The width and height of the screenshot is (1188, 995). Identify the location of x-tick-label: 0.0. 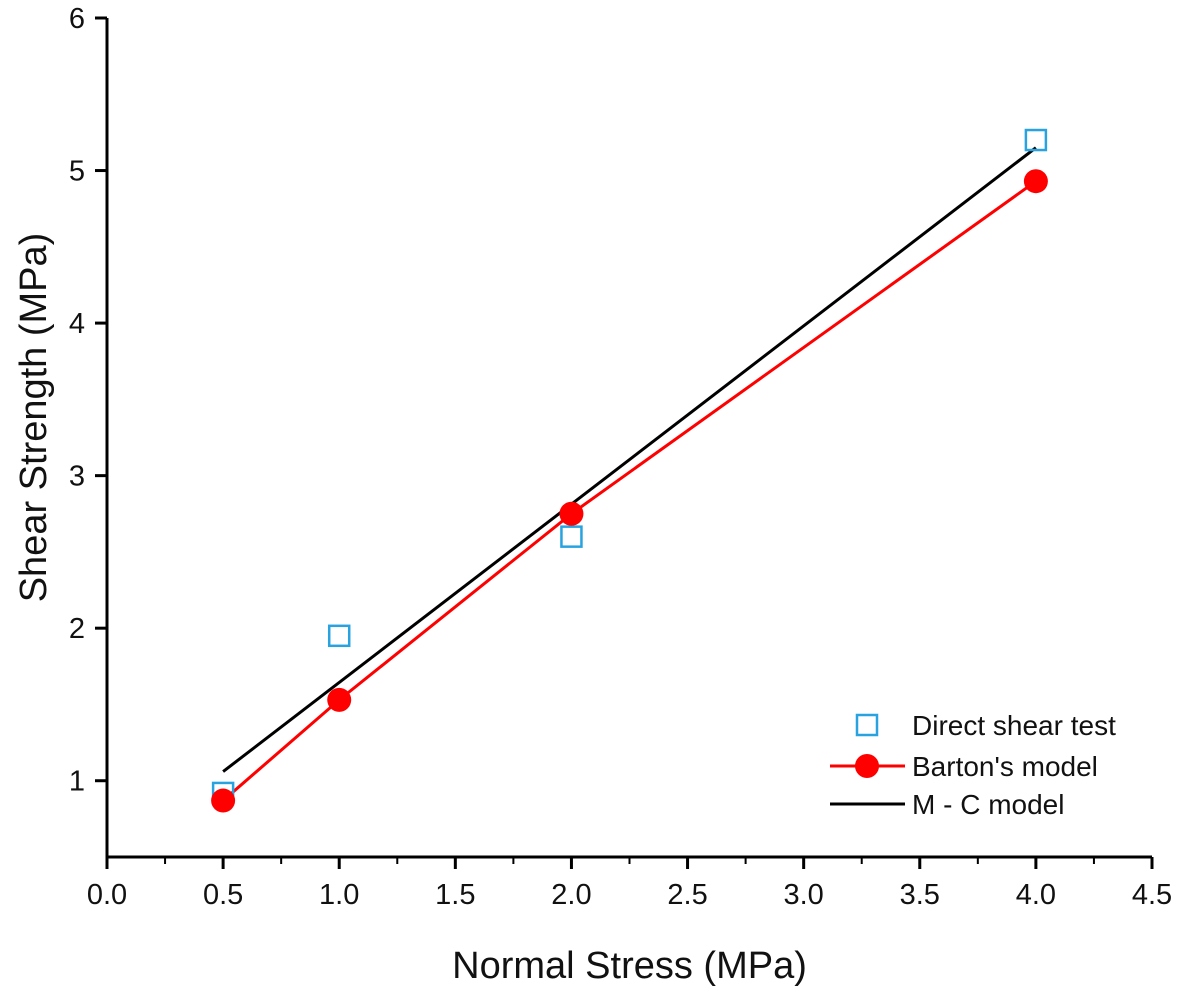
(107, 895).